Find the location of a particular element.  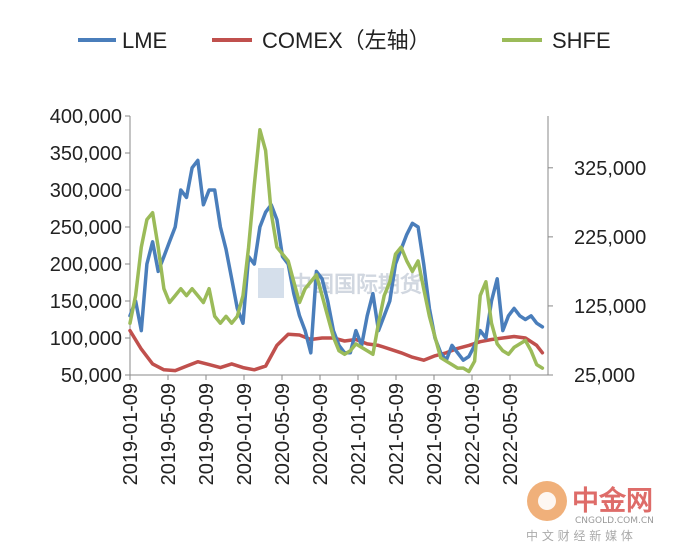

brand-logo-inner-icon is located at coordinates (547, 501).